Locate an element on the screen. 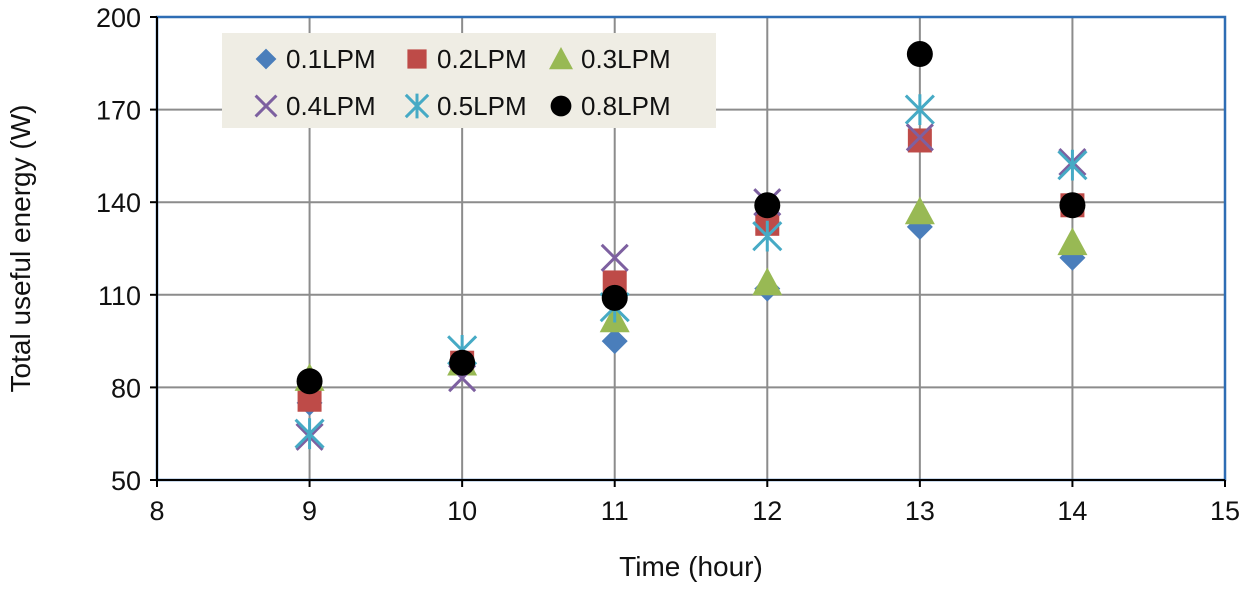  x-tick-label: 8 is located at coordinates (156, 511).